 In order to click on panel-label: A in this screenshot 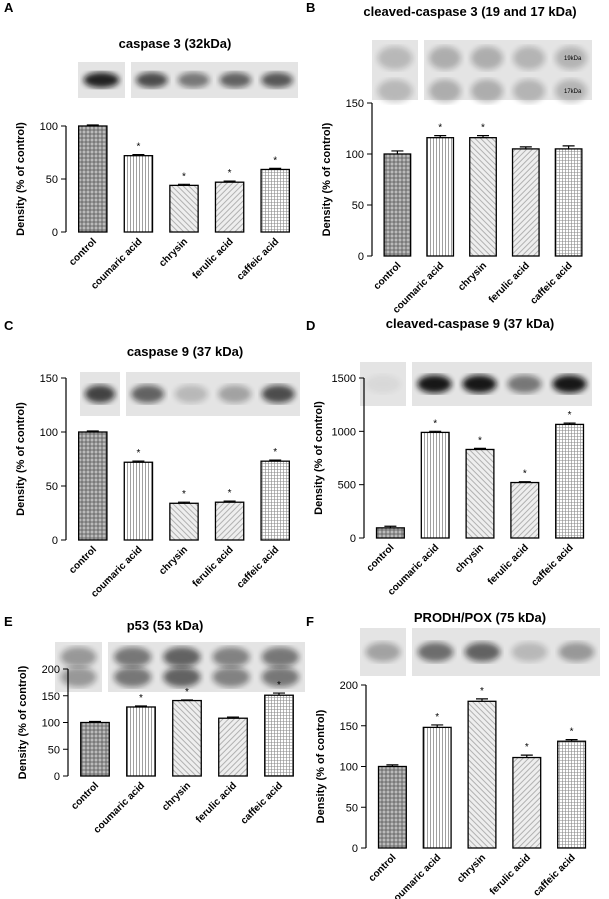, I will do `click(9, 7)`.